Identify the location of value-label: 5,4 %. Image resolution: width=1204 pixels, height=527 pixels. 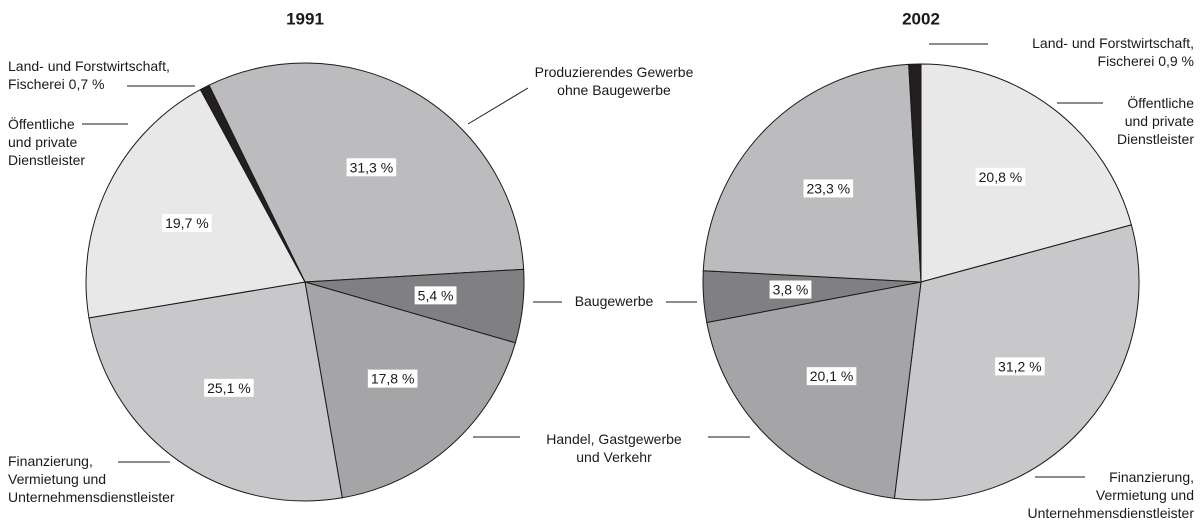
(436, 295).